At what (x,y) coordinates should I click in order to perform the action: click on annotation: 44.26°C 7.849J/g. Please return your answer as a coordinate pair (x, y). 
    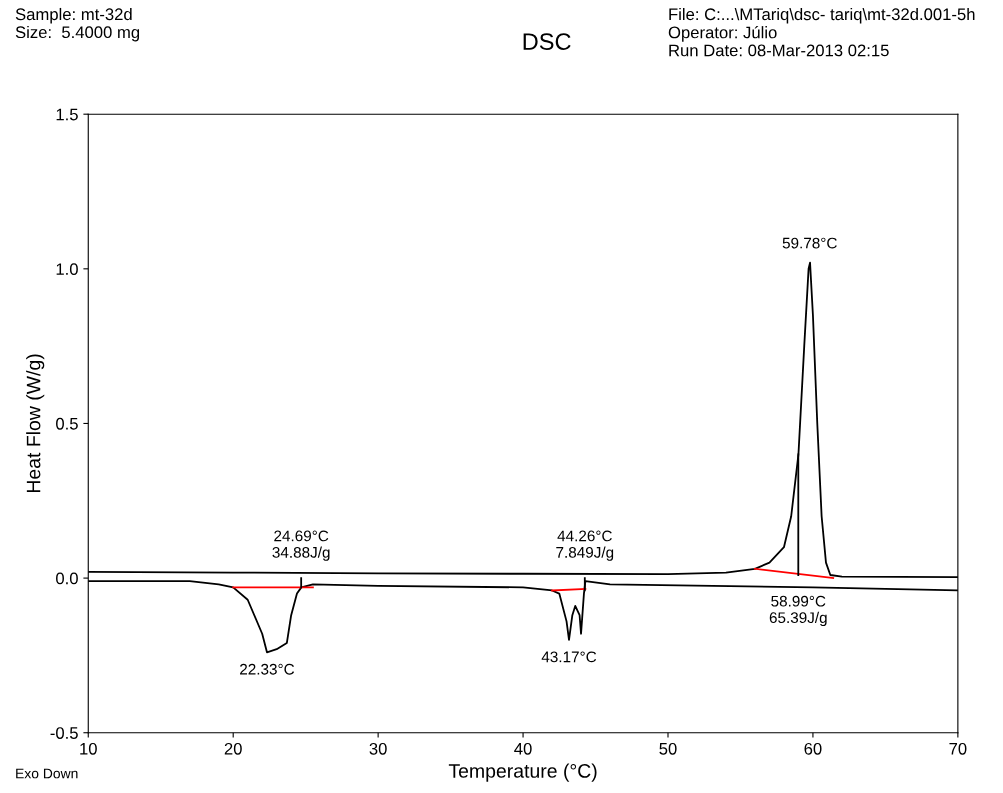
    Looking at the image, I should click on (585, 545).